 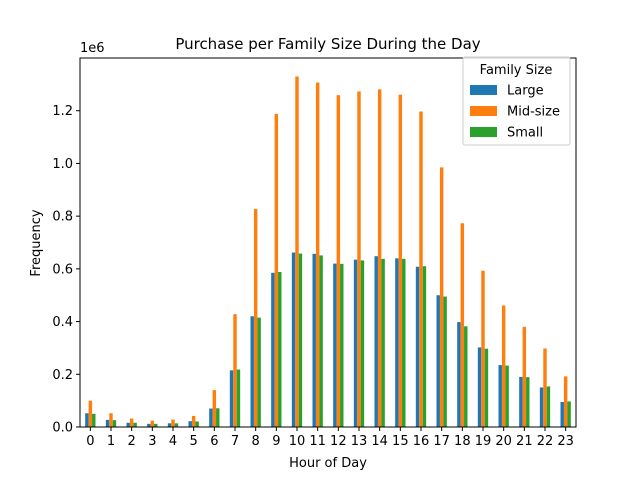 What do you see at coordinates (525, 133) in the screenshot?
I see `legend-label-small: Small` at bounding box center [525, 133].